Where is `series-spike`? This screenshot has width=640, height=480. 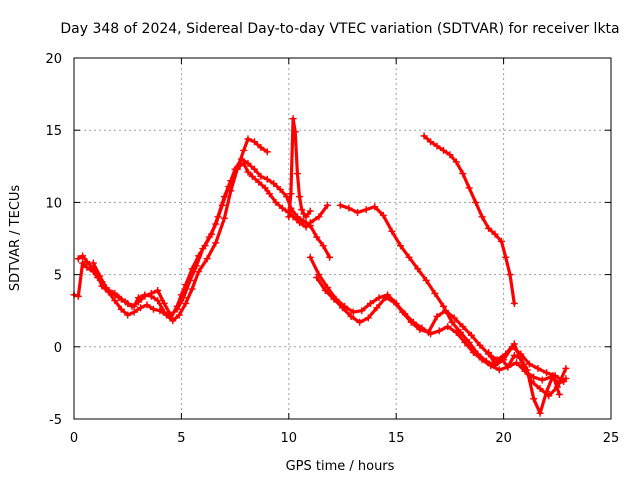
series-spike is located at coordinates (299, 168).